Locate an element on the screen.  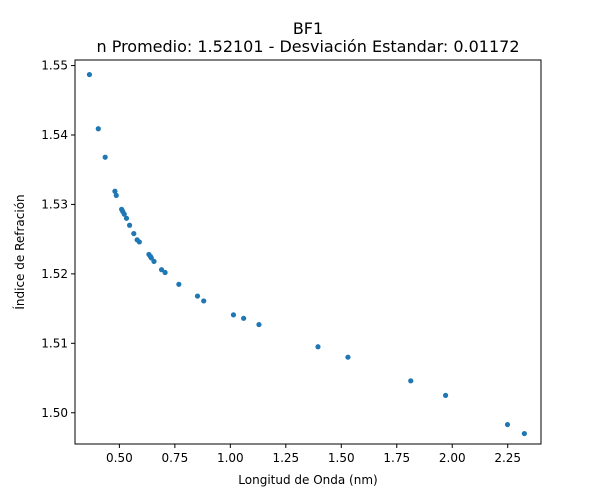
y-tick-label: 1.55 is located at coordinates (54, 66).